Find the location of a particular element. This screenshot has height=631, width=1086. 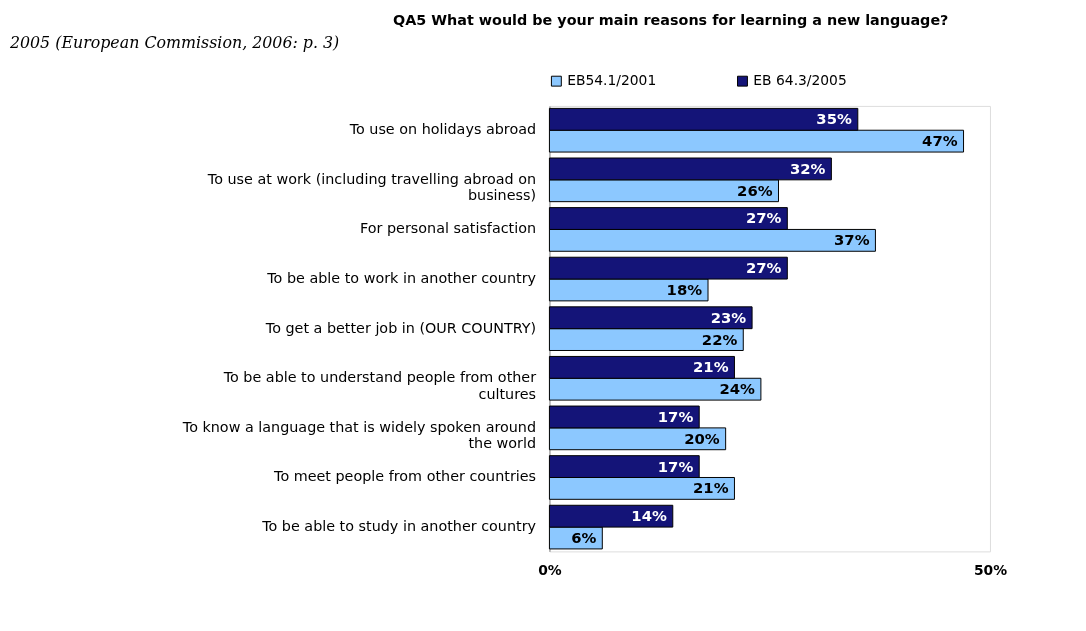

legend-label: EB54.1/2001 is located at coordinates (612, 80).